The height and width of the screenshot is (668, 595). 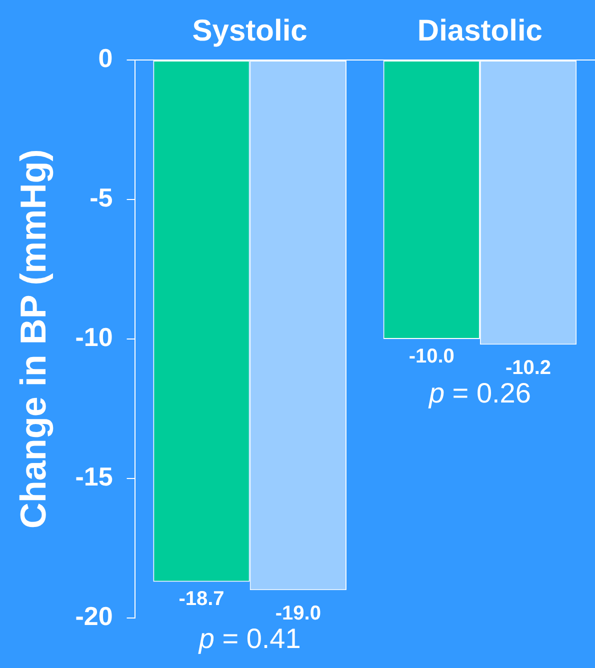 What do you see at coordinates (479, 392) in the screenshot?
I see `annotation: p = 0.26` at bounding box center [479, 392].